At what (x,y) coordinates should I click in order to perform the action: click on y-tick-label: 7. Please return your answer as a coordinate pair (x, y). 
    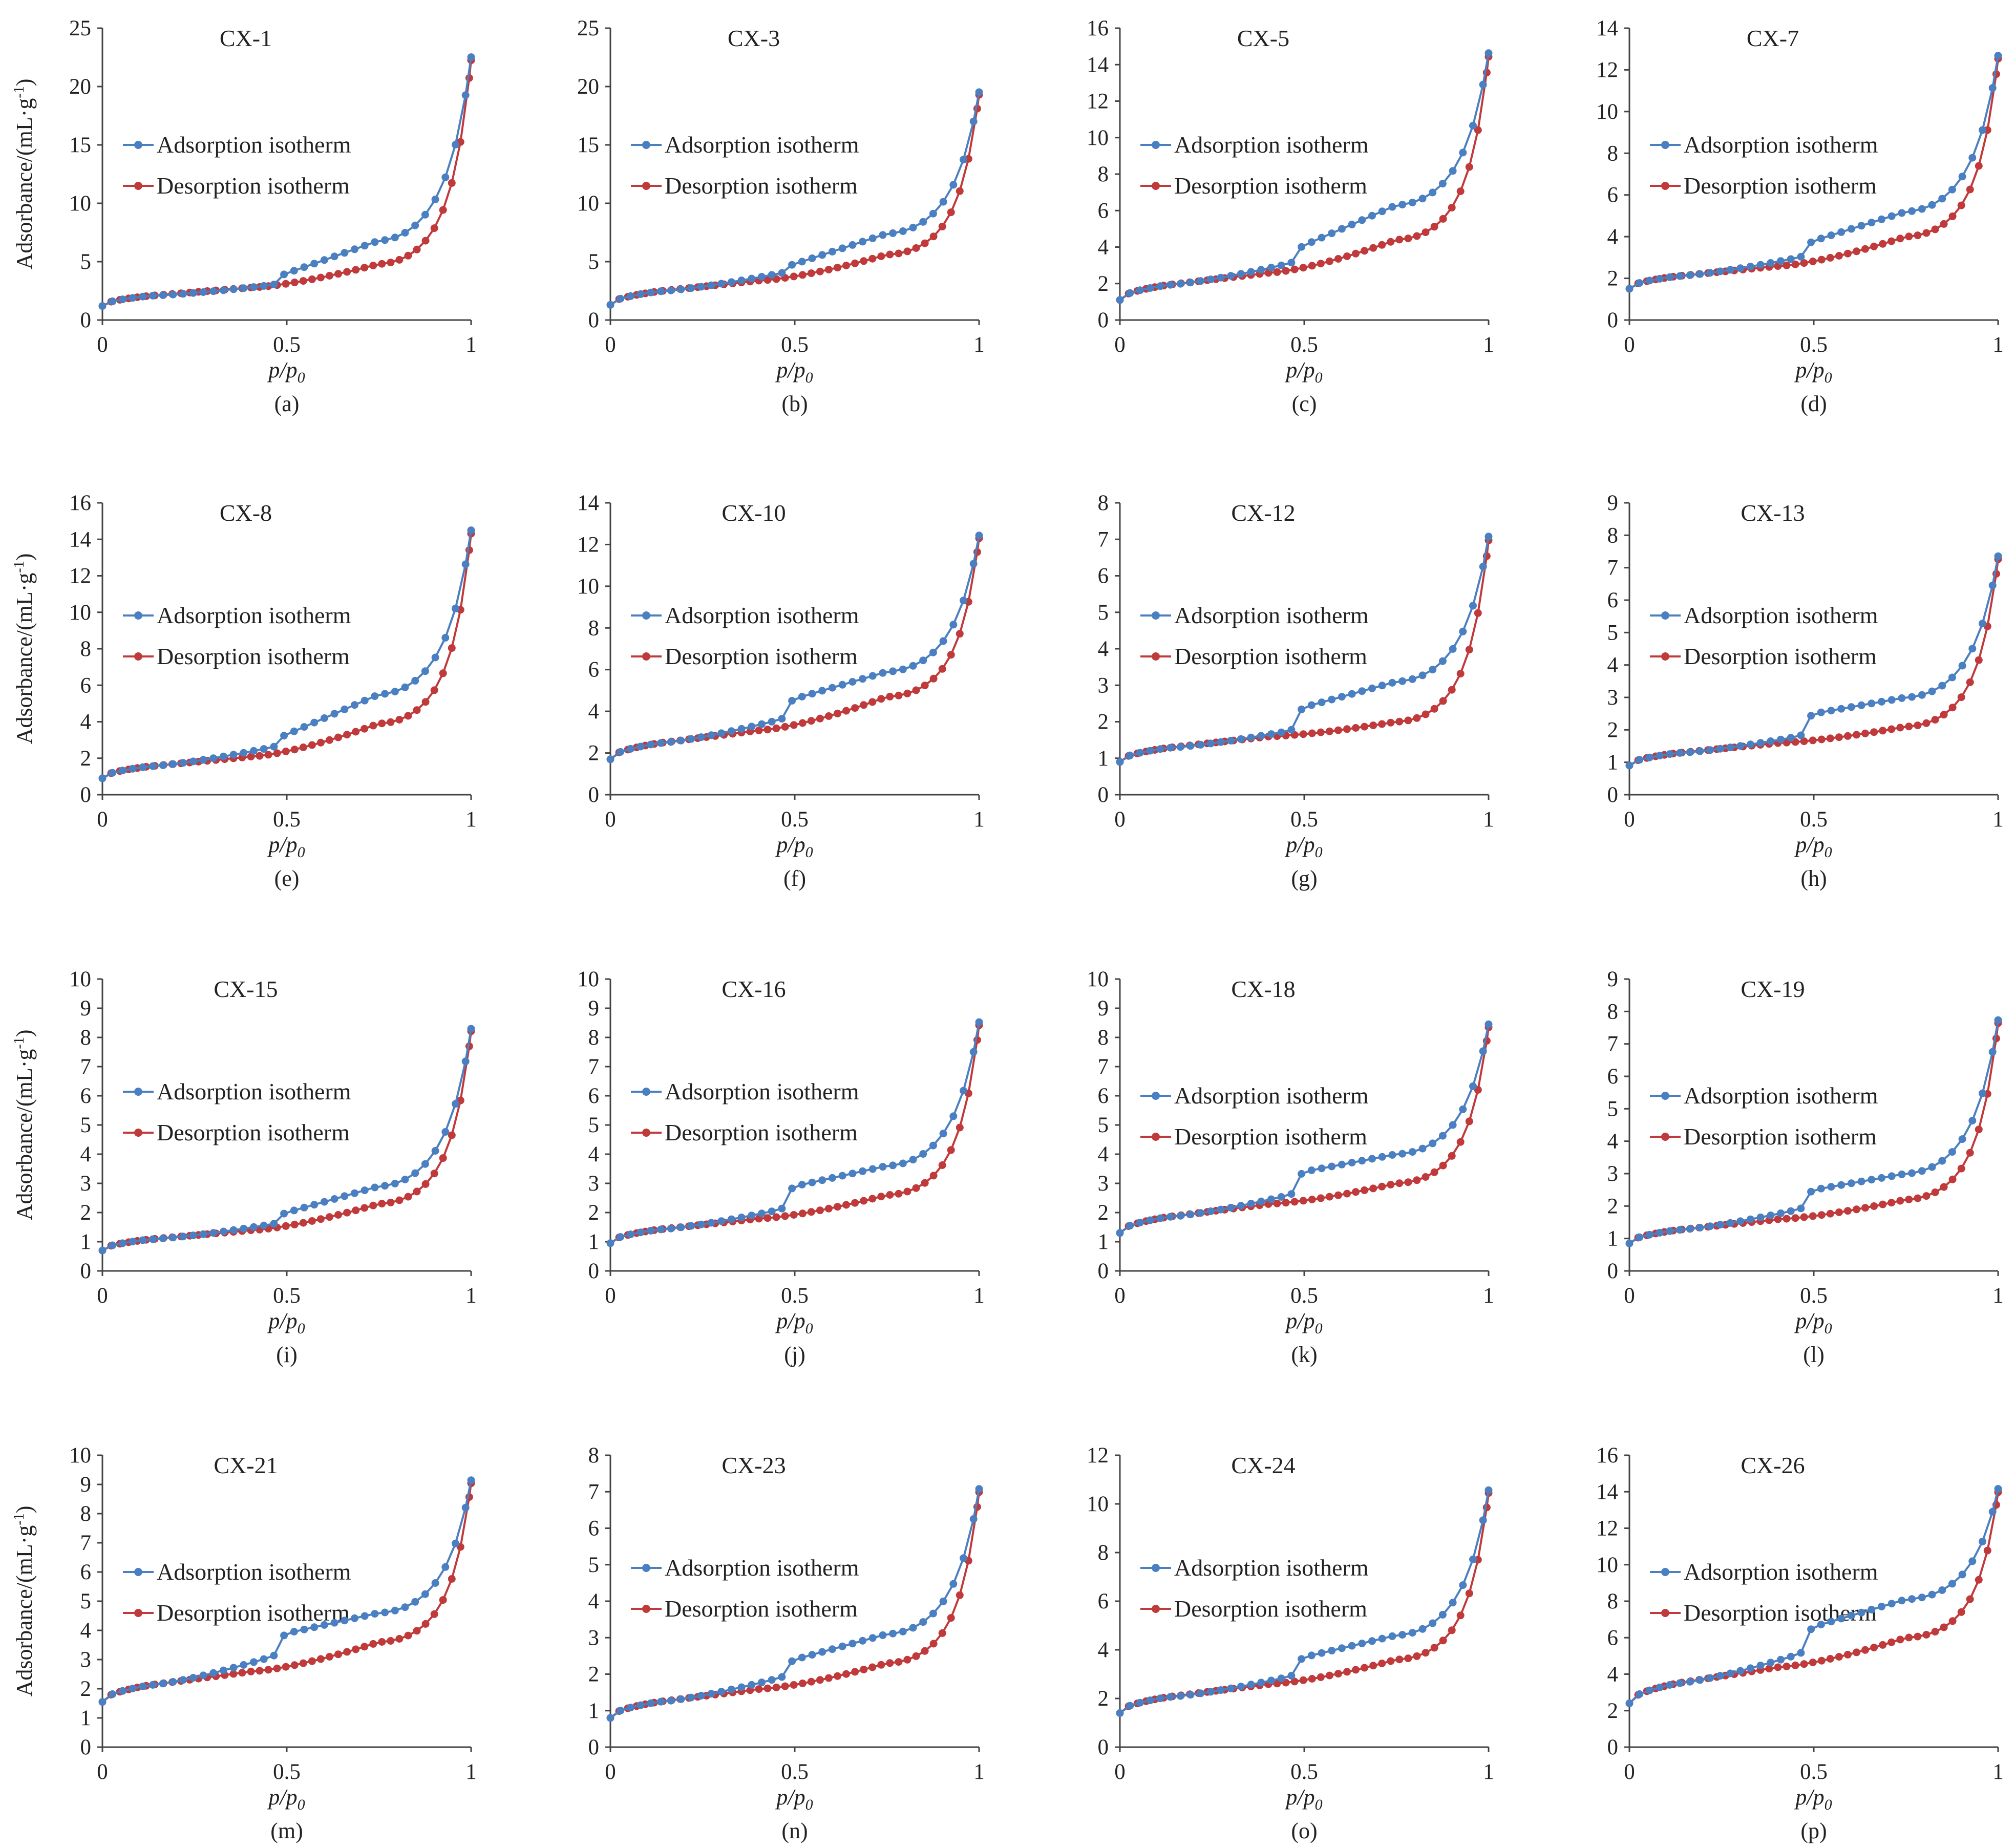
    Looking at the image, I should click on (594, 1492).